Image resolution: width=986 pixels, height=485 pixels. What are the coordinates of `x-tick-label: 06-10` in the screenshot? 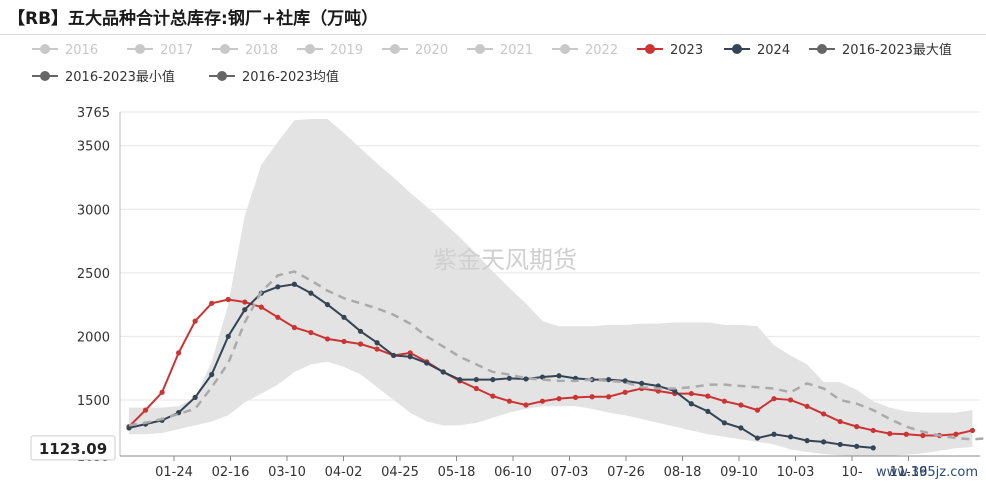 It's located at (513, 472).